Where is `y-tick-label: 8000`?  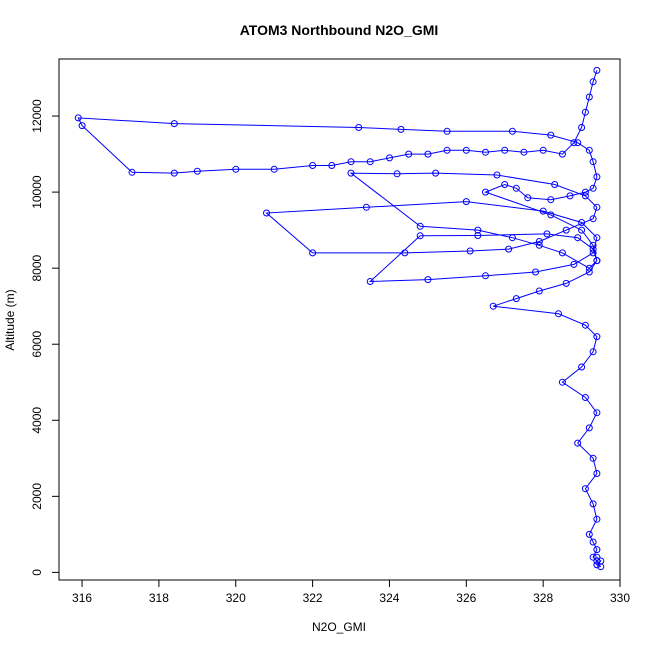 y-tick-label: 8000 is located at coordinates (37, 267).